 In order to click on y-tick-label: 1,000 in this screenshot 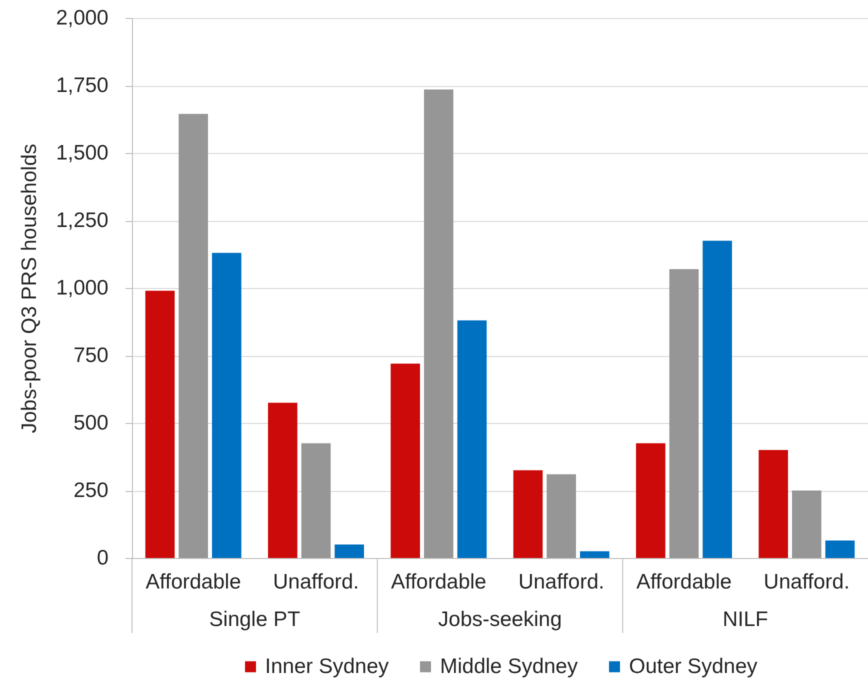, I will do `click(82, 288)`.